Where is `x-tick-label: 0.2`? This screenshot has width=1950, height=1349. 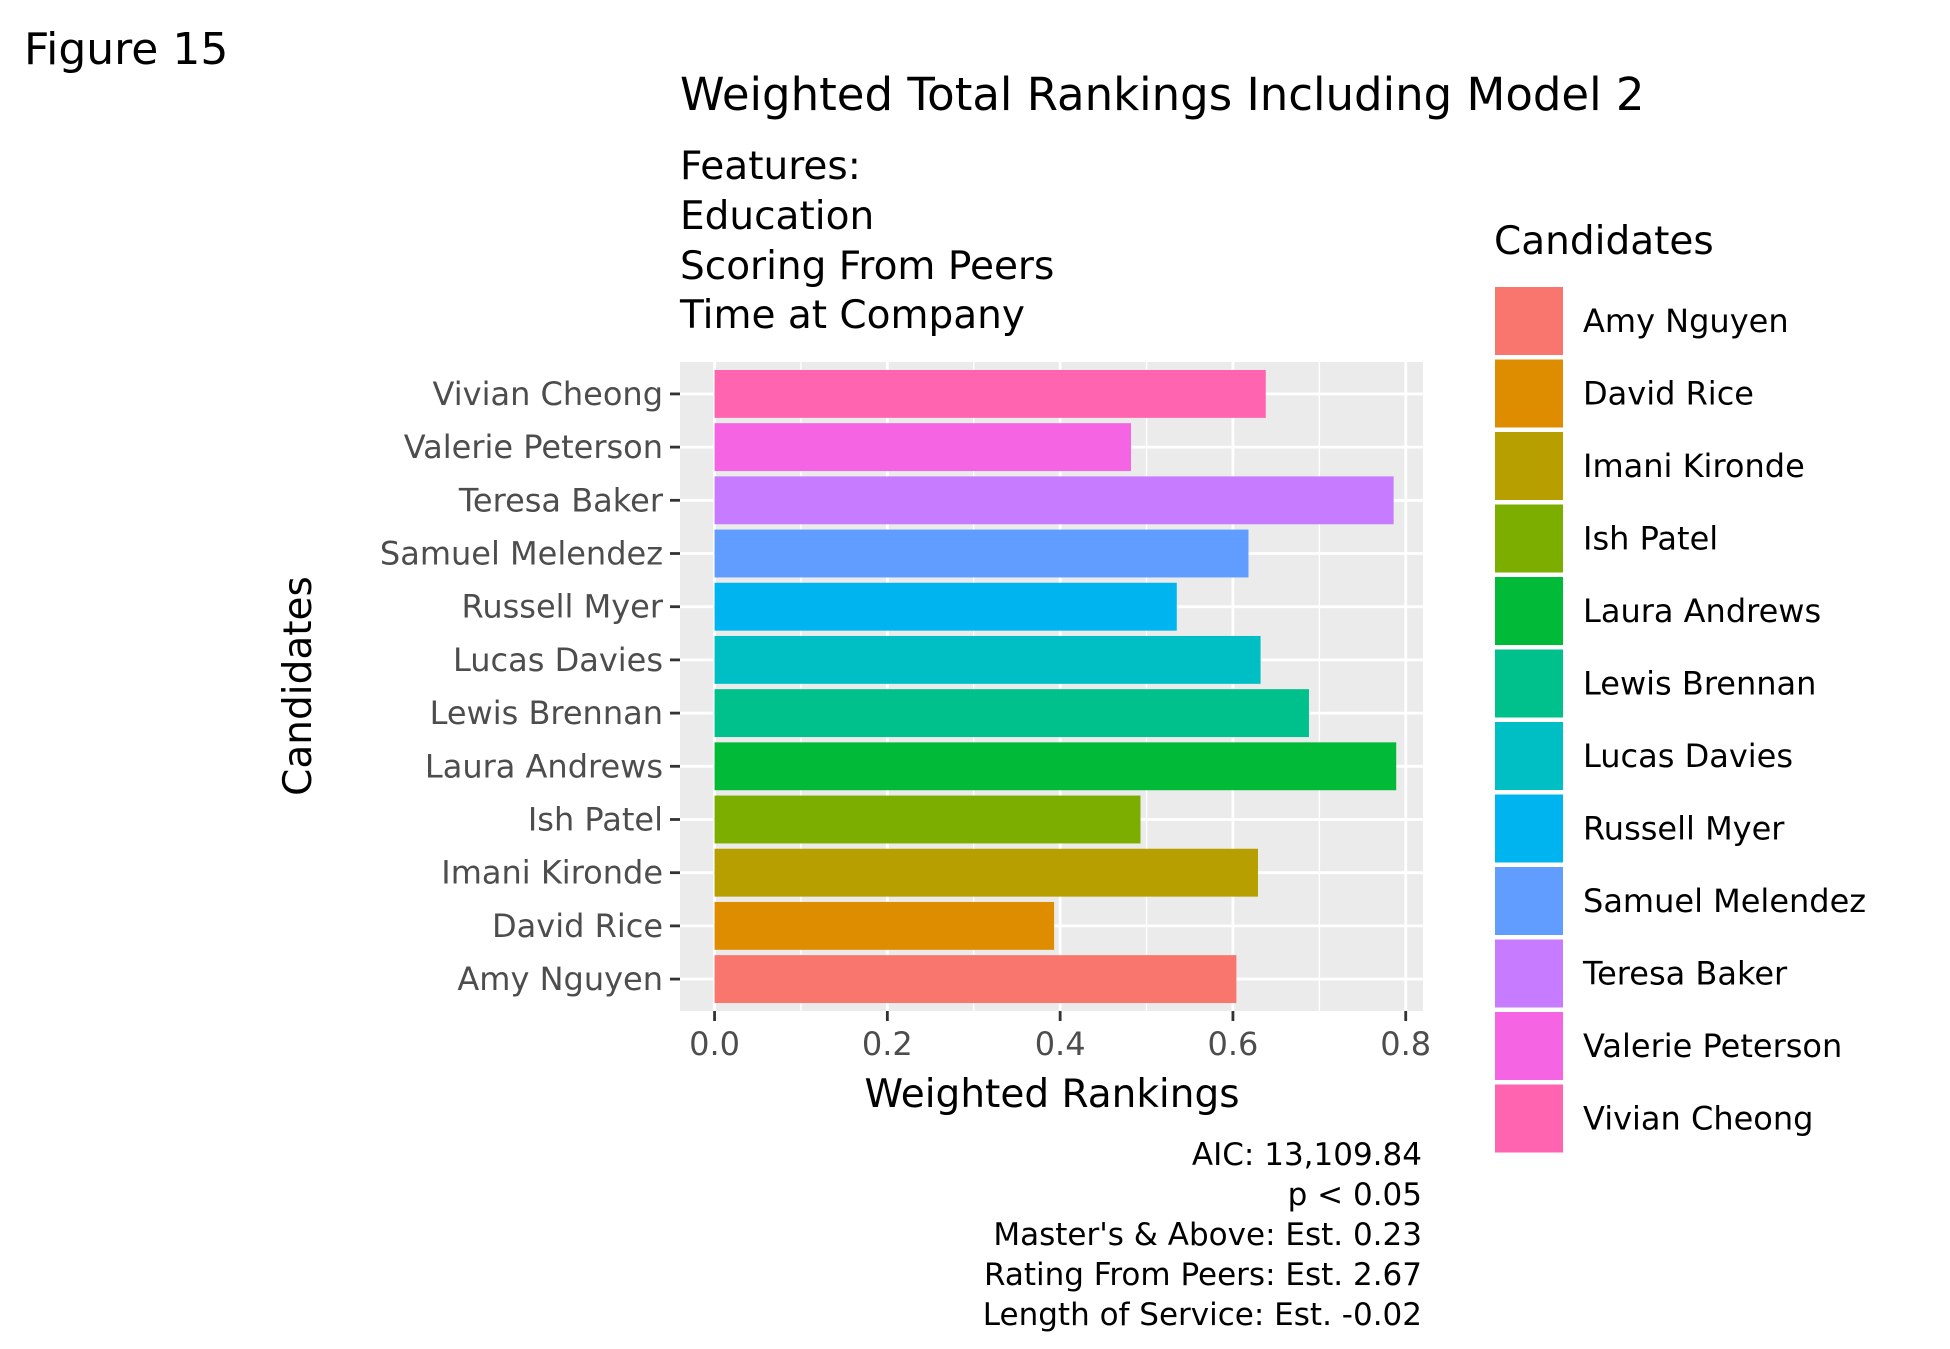 x-tick-label: 0.2 is located at coordinates (887, 1044).